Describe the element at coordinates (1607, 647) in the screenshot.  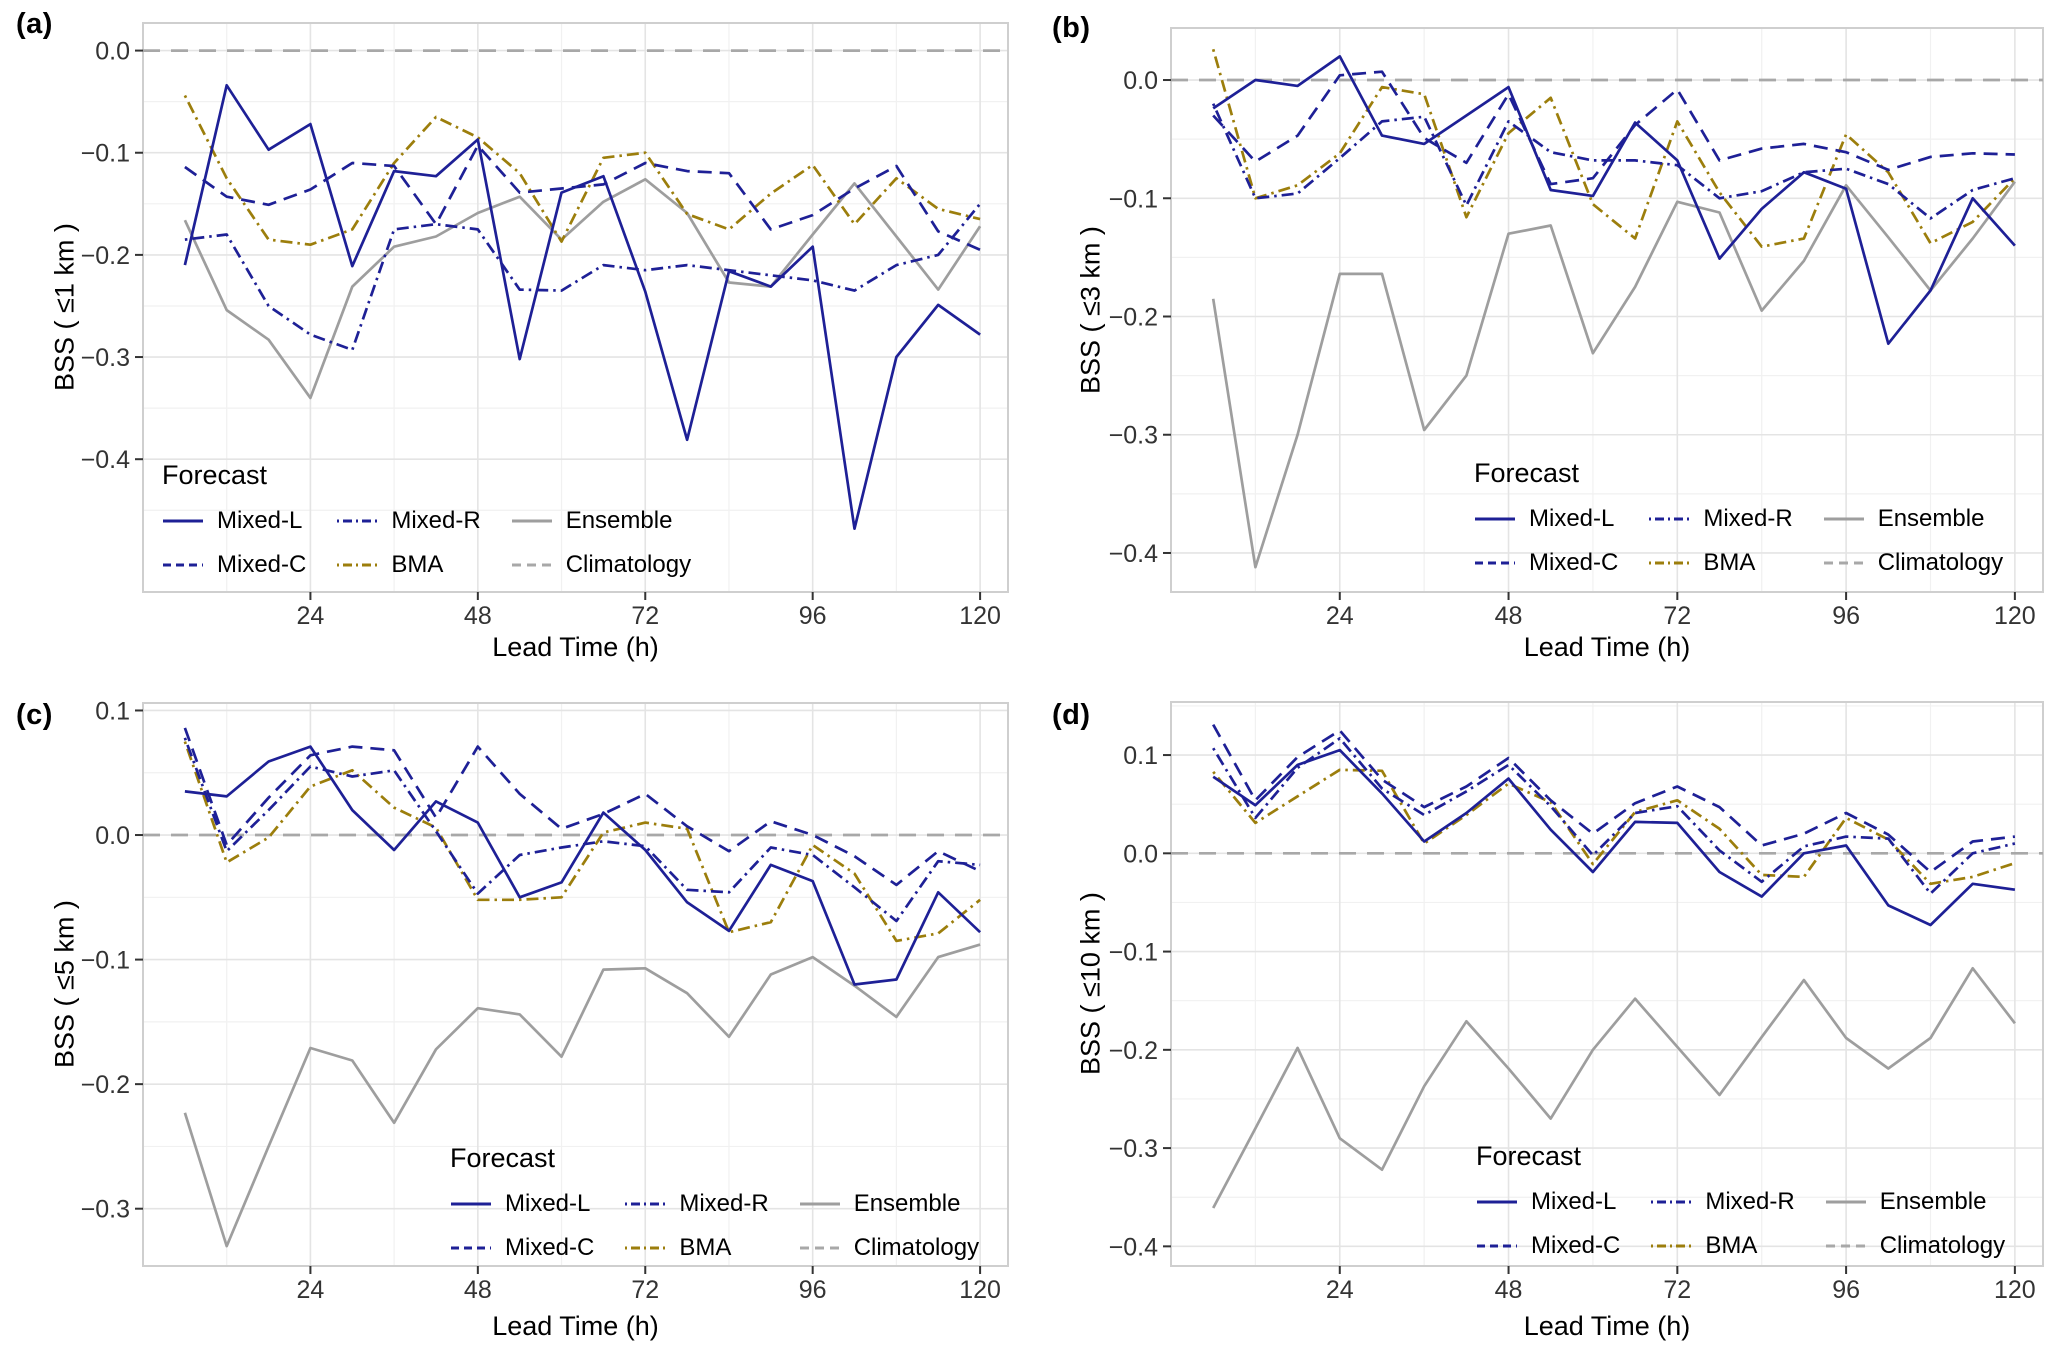
I see `x-axis-title-b: Lead Time (h)` at that location.